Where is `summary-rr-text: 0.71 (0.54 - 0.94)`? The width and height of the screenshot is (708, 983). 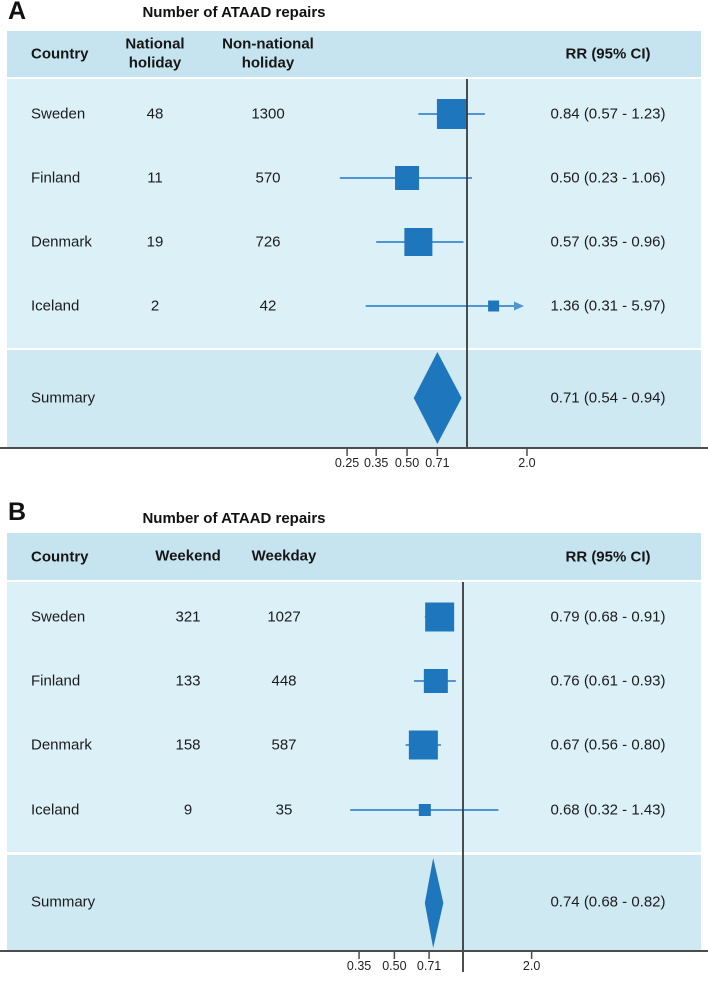 summary-rr-text: 0.71 (0.54 - 0.94) is located at coordinates (608, 398).